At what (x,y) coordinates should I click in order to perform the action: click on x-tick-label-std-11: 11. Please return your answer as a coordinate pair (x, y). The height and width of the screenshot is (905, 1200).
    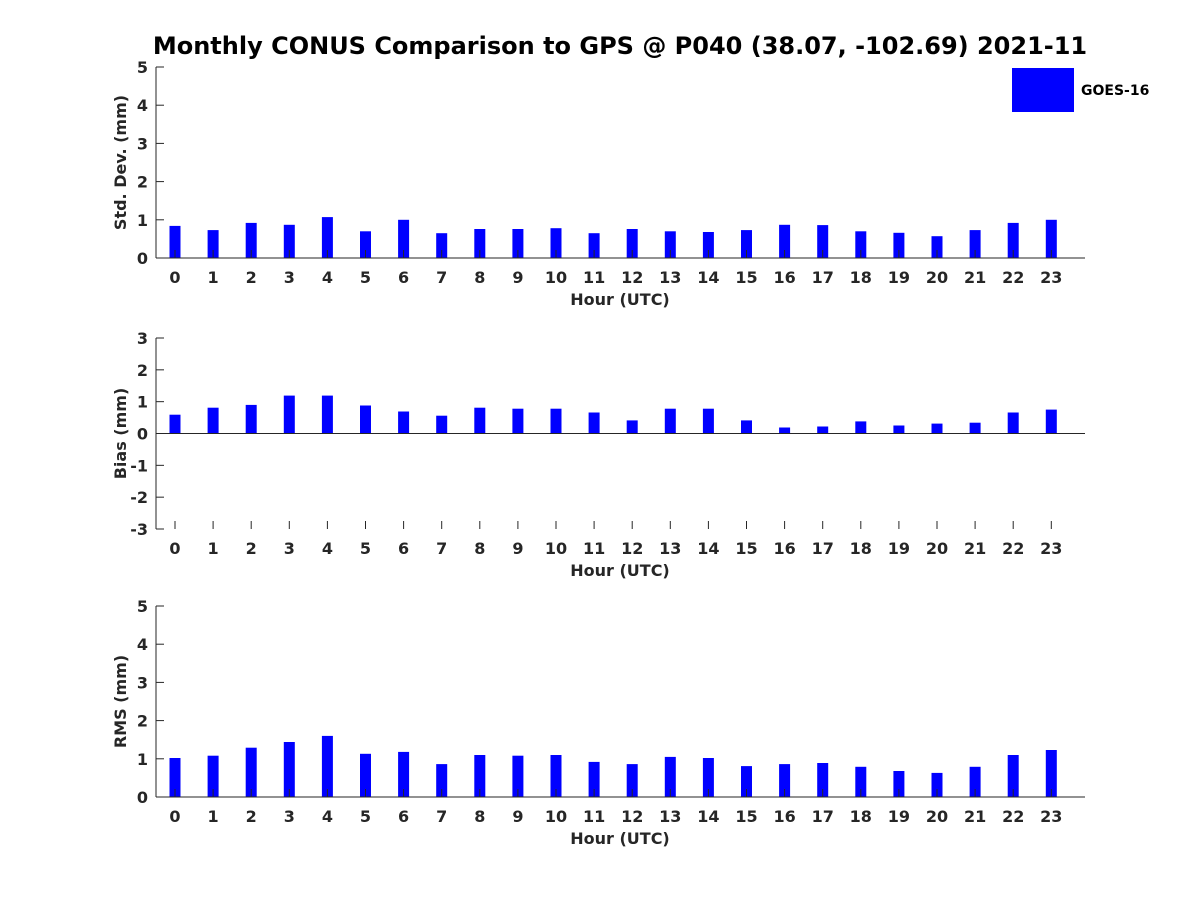
    Looking at the image, I should click on (594, 277).